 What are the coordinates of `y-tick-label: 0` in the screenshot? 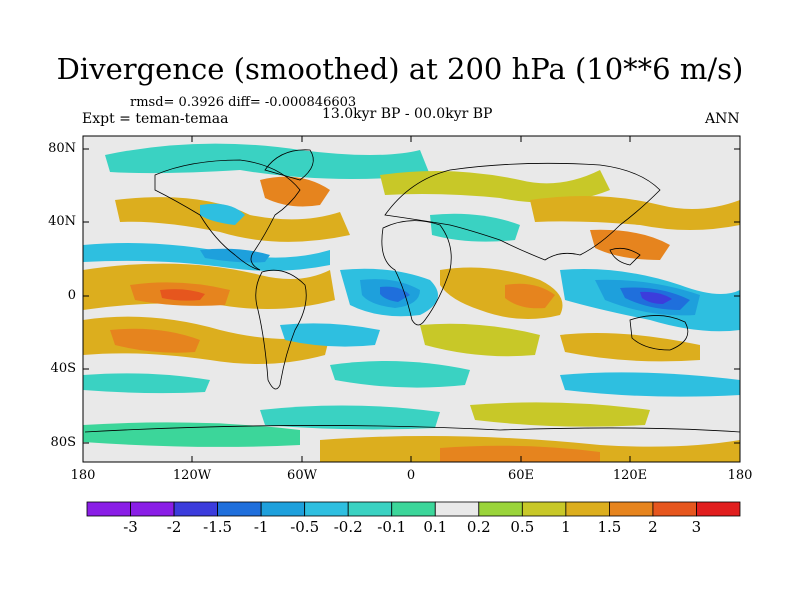 It's located at (71, 295).